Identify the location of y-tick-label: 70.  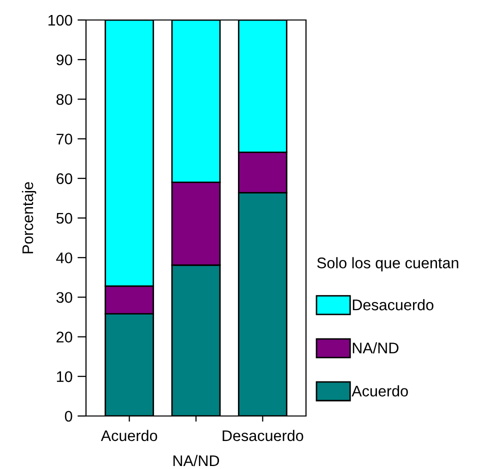
(64, 139).